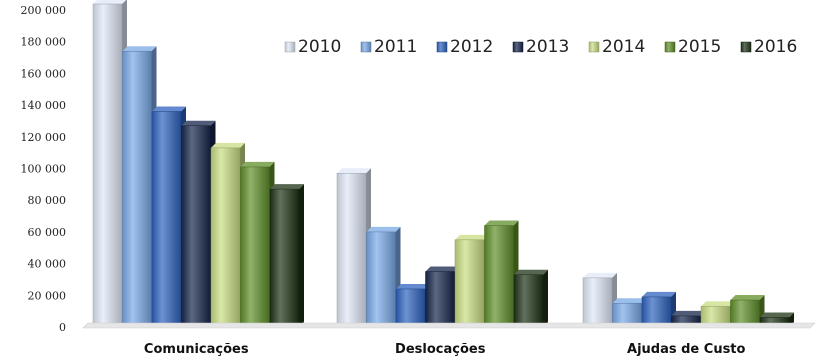  Describe the element at coordinates (44, 10) in the screenshot. I see `y-tick-label: 200 000` at that location.